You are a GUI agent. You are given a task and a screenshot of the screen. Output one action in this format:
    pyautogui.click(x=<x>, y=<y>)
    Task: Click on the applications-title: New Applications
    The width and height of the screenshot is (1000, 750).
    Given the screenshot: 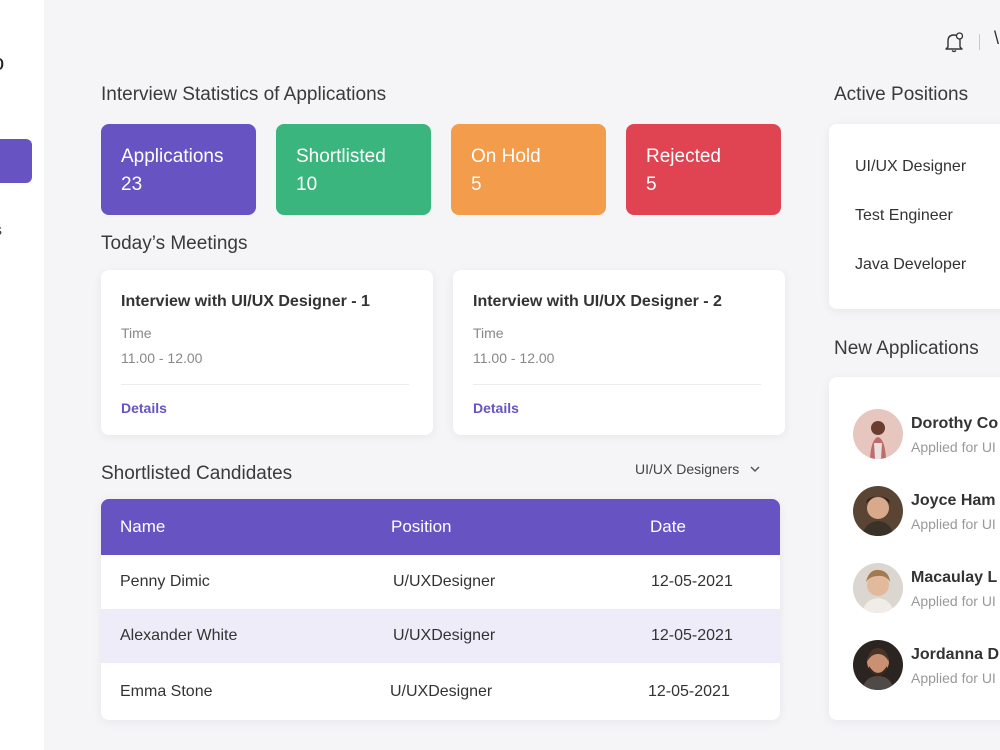 What is the action you would take?
    pyautogui.click(x=906, y=348)
    